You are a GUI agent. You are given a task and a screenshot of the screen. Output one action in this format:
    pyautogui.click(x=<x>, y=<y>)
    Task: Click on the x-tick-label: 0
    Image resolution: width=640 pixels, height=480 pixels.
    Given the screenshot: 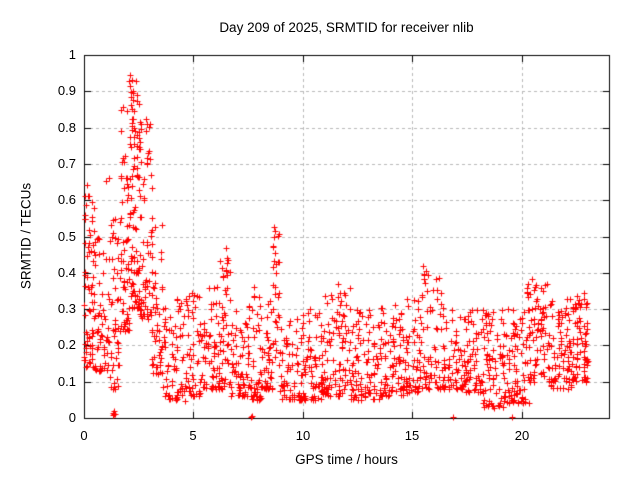 What is the action you would take?
    pyautogui.click(x=84, y=435)
    